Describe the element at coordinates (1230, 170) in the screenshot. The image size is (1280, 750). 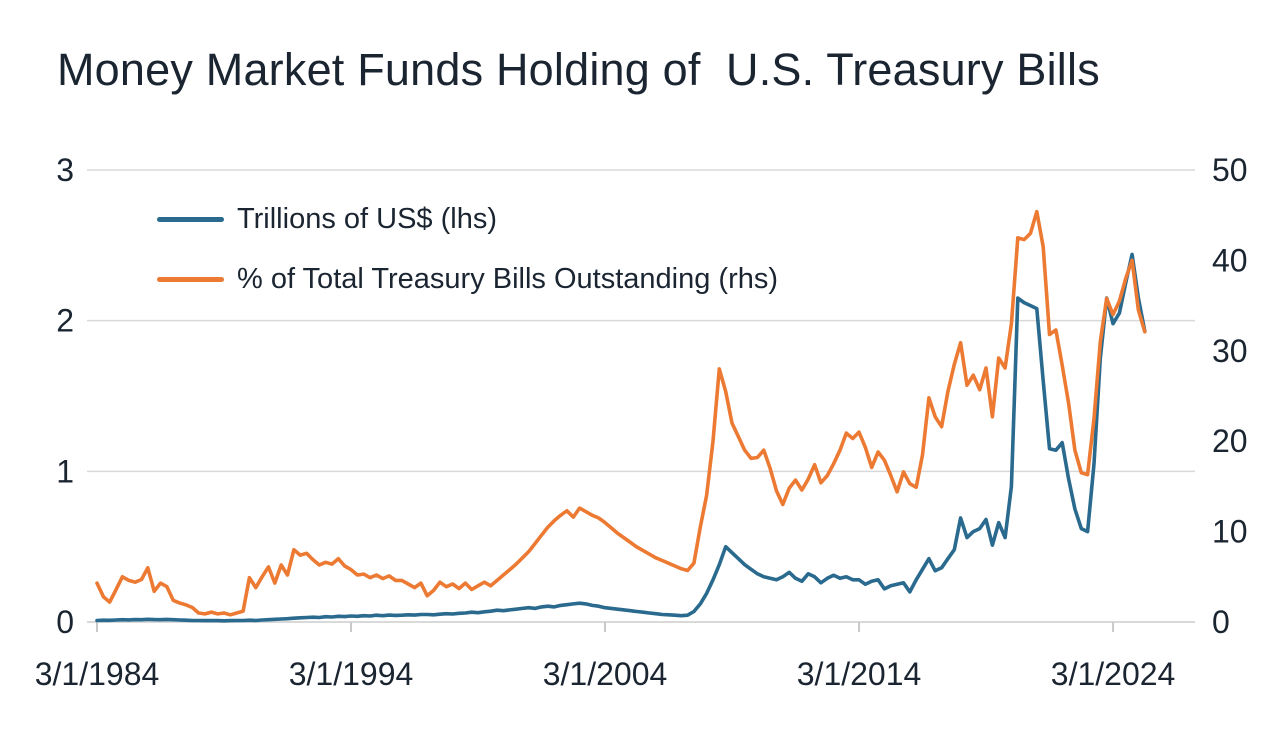
I see `y-axis-right-label-50: 50` at that location.